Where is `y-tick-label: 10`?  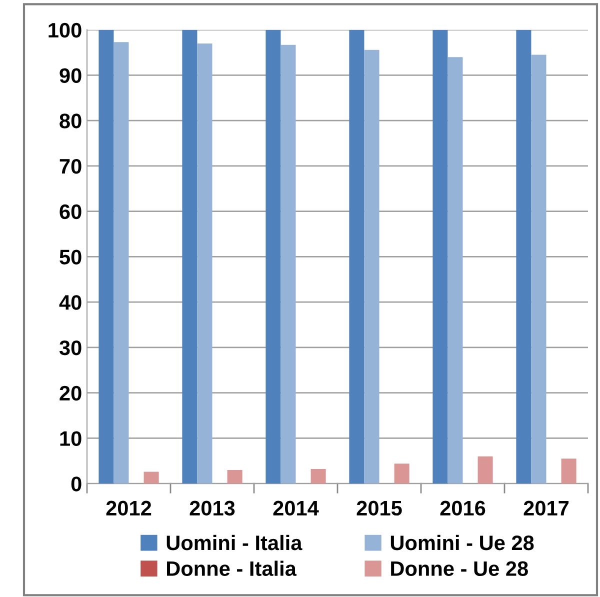 y-tick-label: 10 is located at coordinates (71, 438).